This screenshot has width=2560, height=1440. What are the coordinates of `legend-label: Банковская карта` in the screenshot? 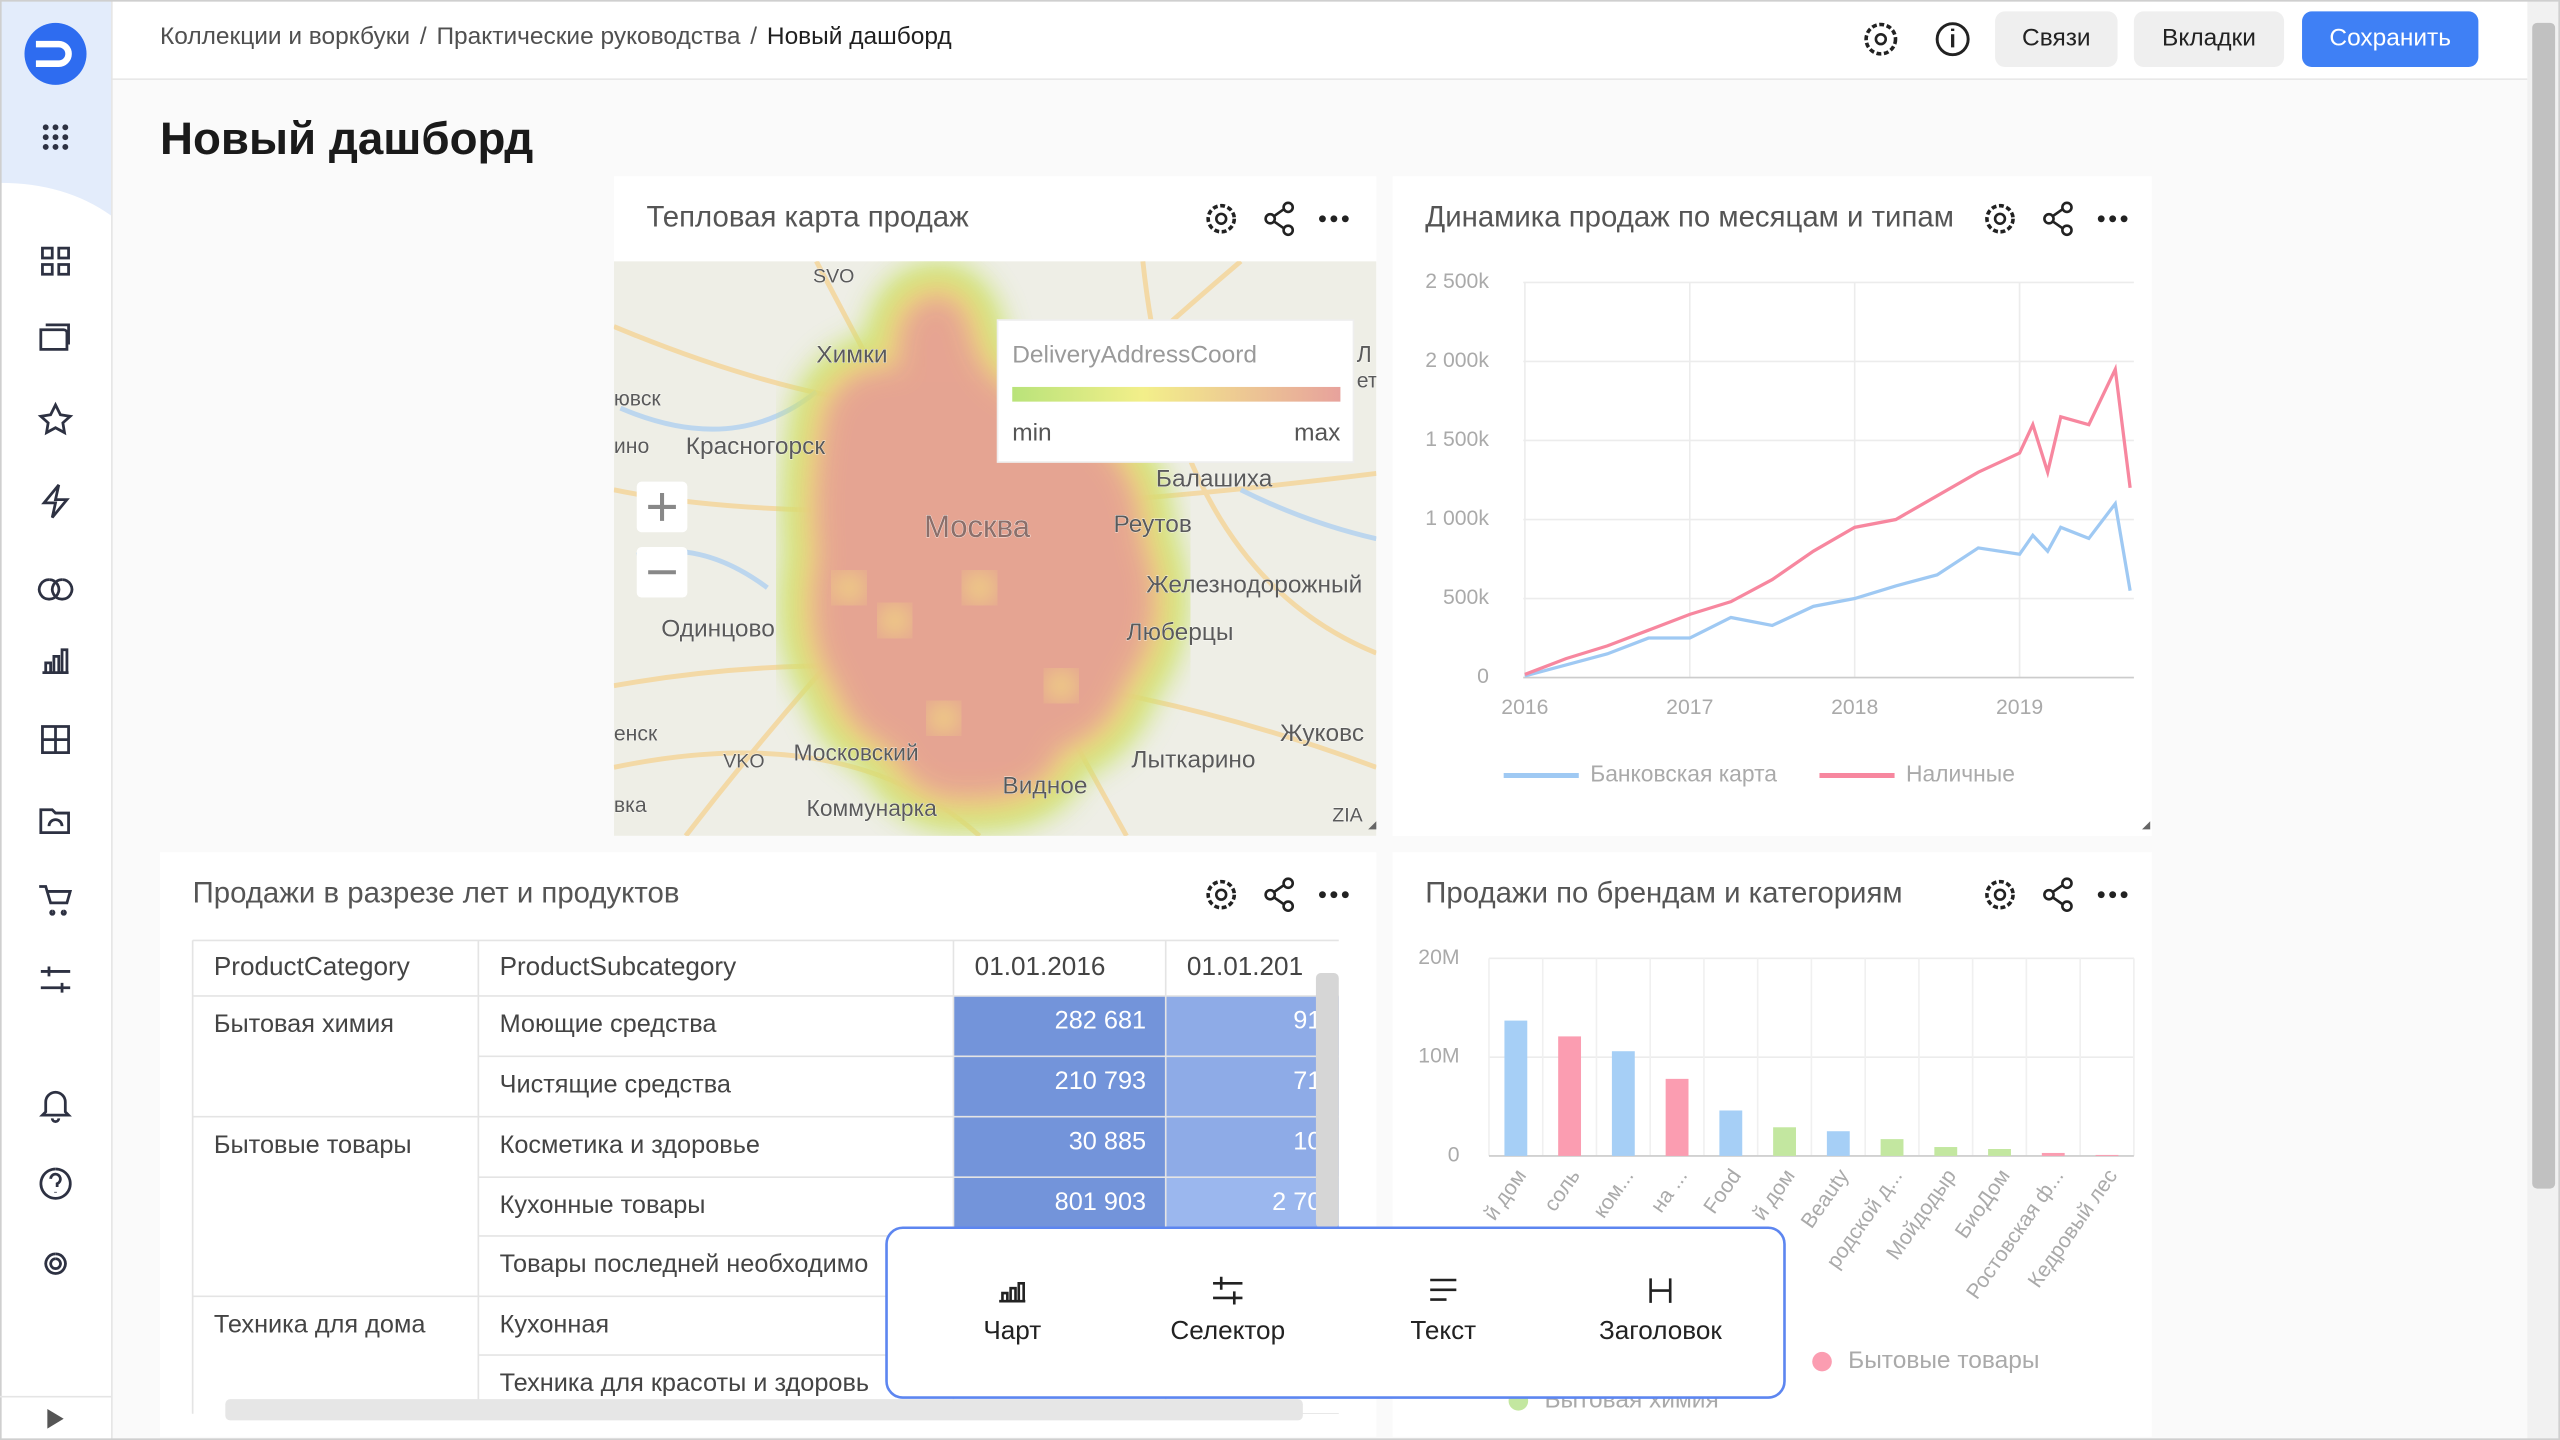 It's located at (1683, 774).